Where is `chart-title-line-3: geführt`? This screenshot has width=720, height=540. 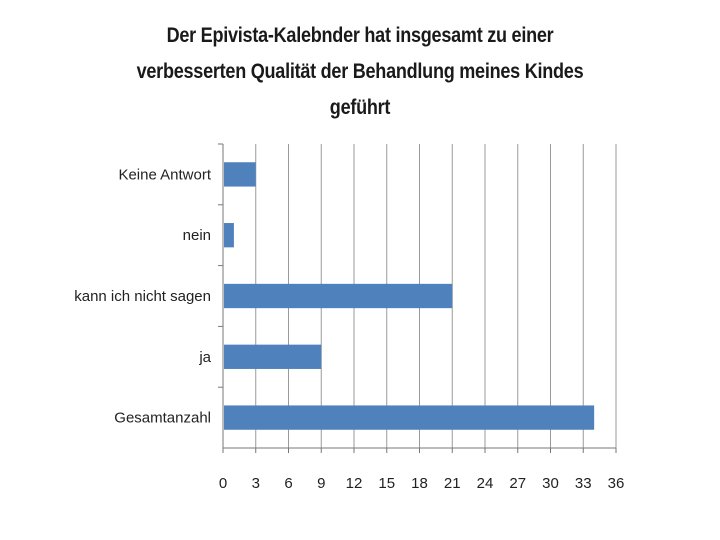 chart-title-line-3: geführt is located at coordinates (360, 107).